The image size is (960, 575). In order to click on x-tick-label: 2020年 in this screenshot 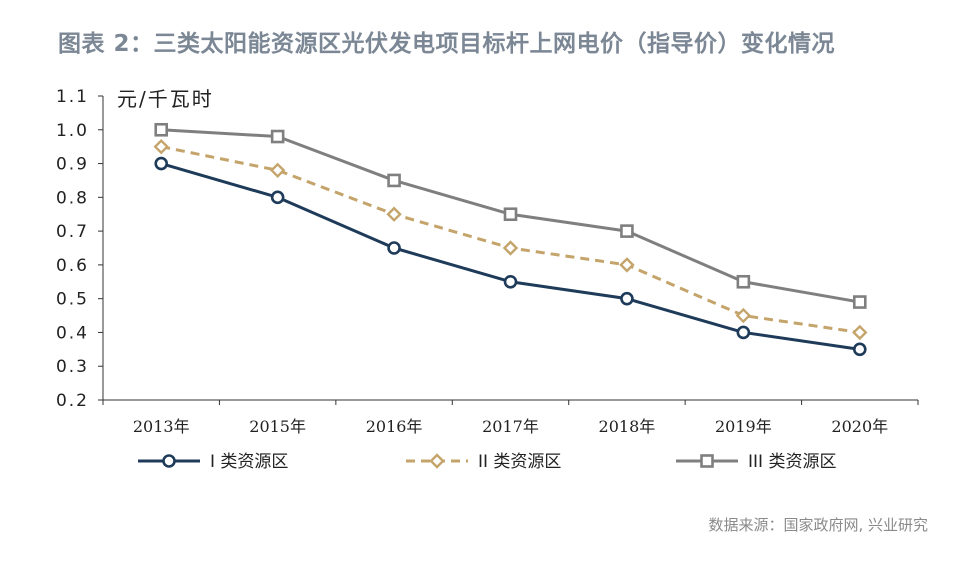, I will do `click(859, 426)`.